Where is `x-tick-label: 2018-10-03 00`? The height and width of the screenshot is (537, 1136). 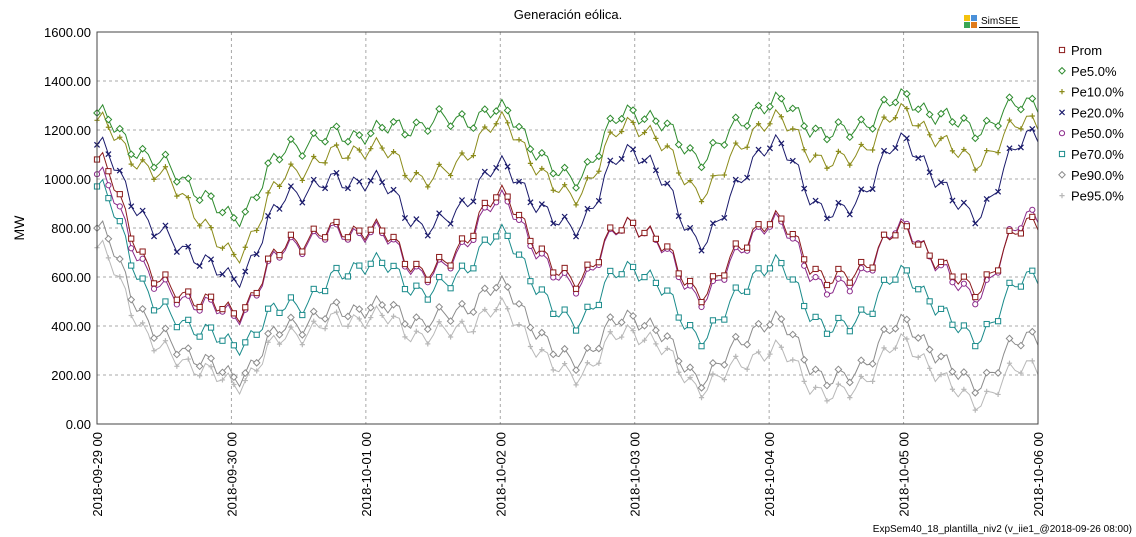
x-tick-label: 2018-10-03 00 is located at coordinates (635, 474).